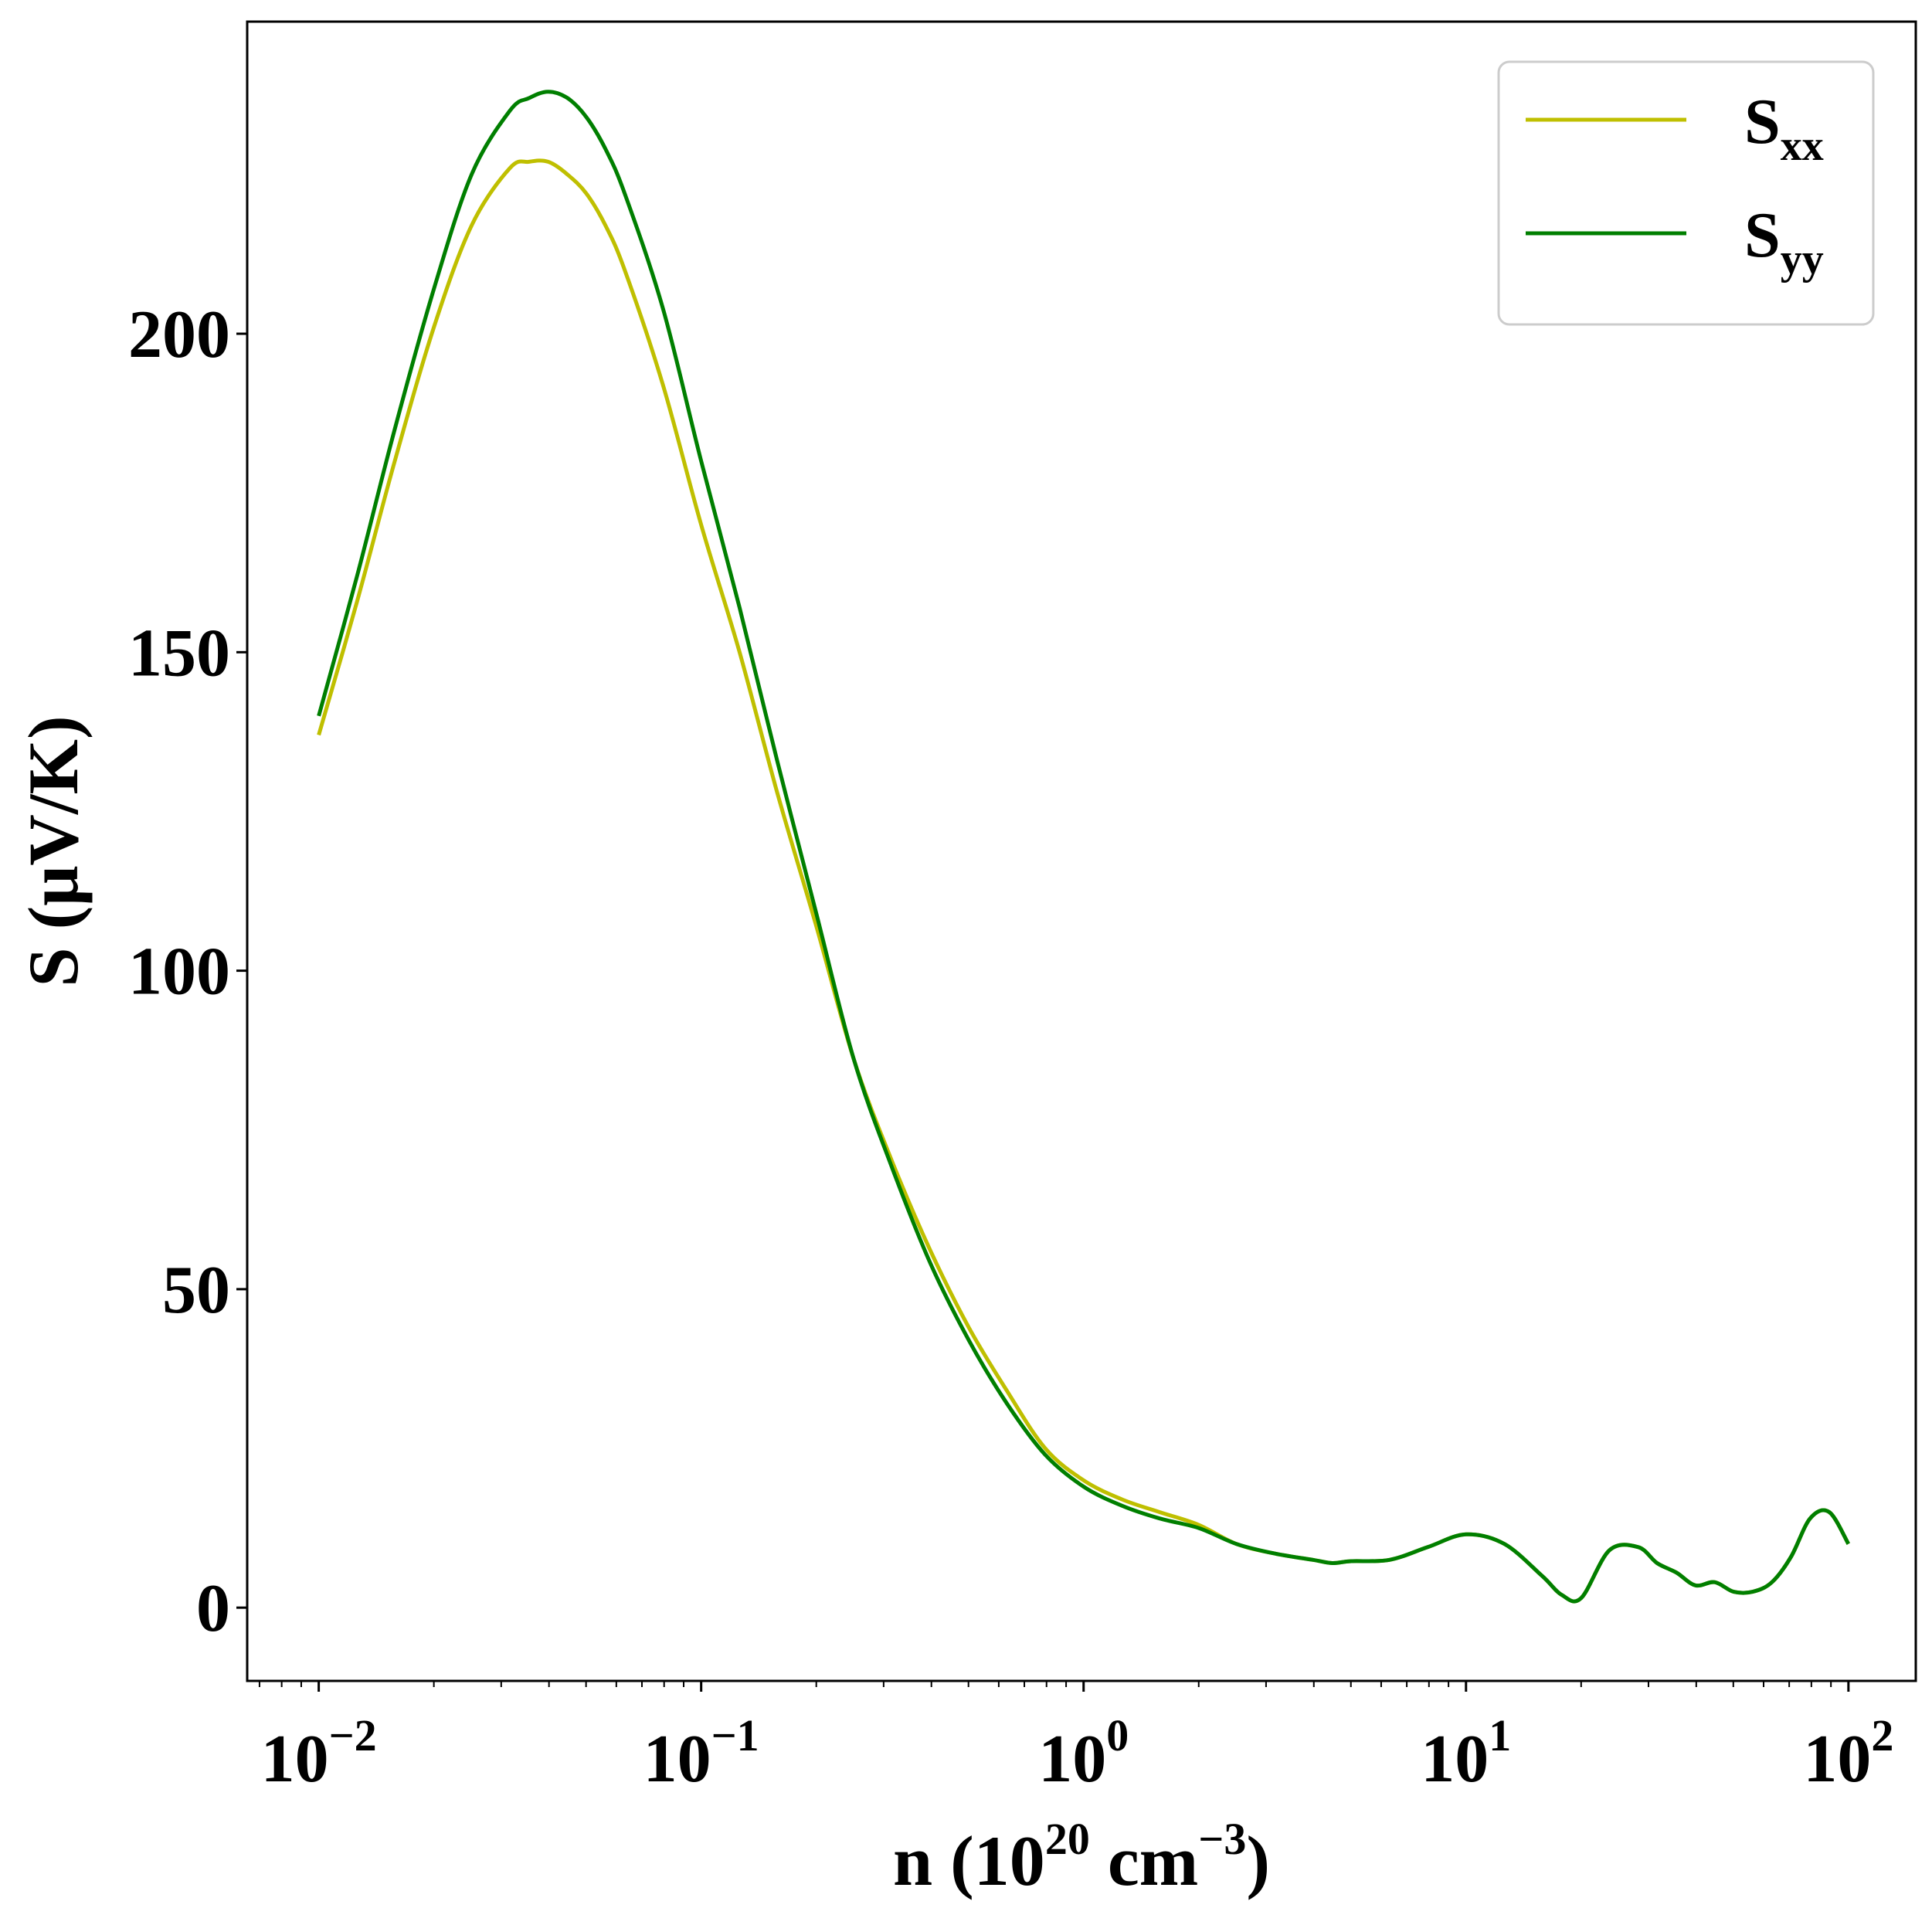 The image size is (1932, 1925). What do you see at coordinates (1084, 1754) in the screenshot?
I see `x-tick-label: 10⁰` at bounding box center [1084, 1754].